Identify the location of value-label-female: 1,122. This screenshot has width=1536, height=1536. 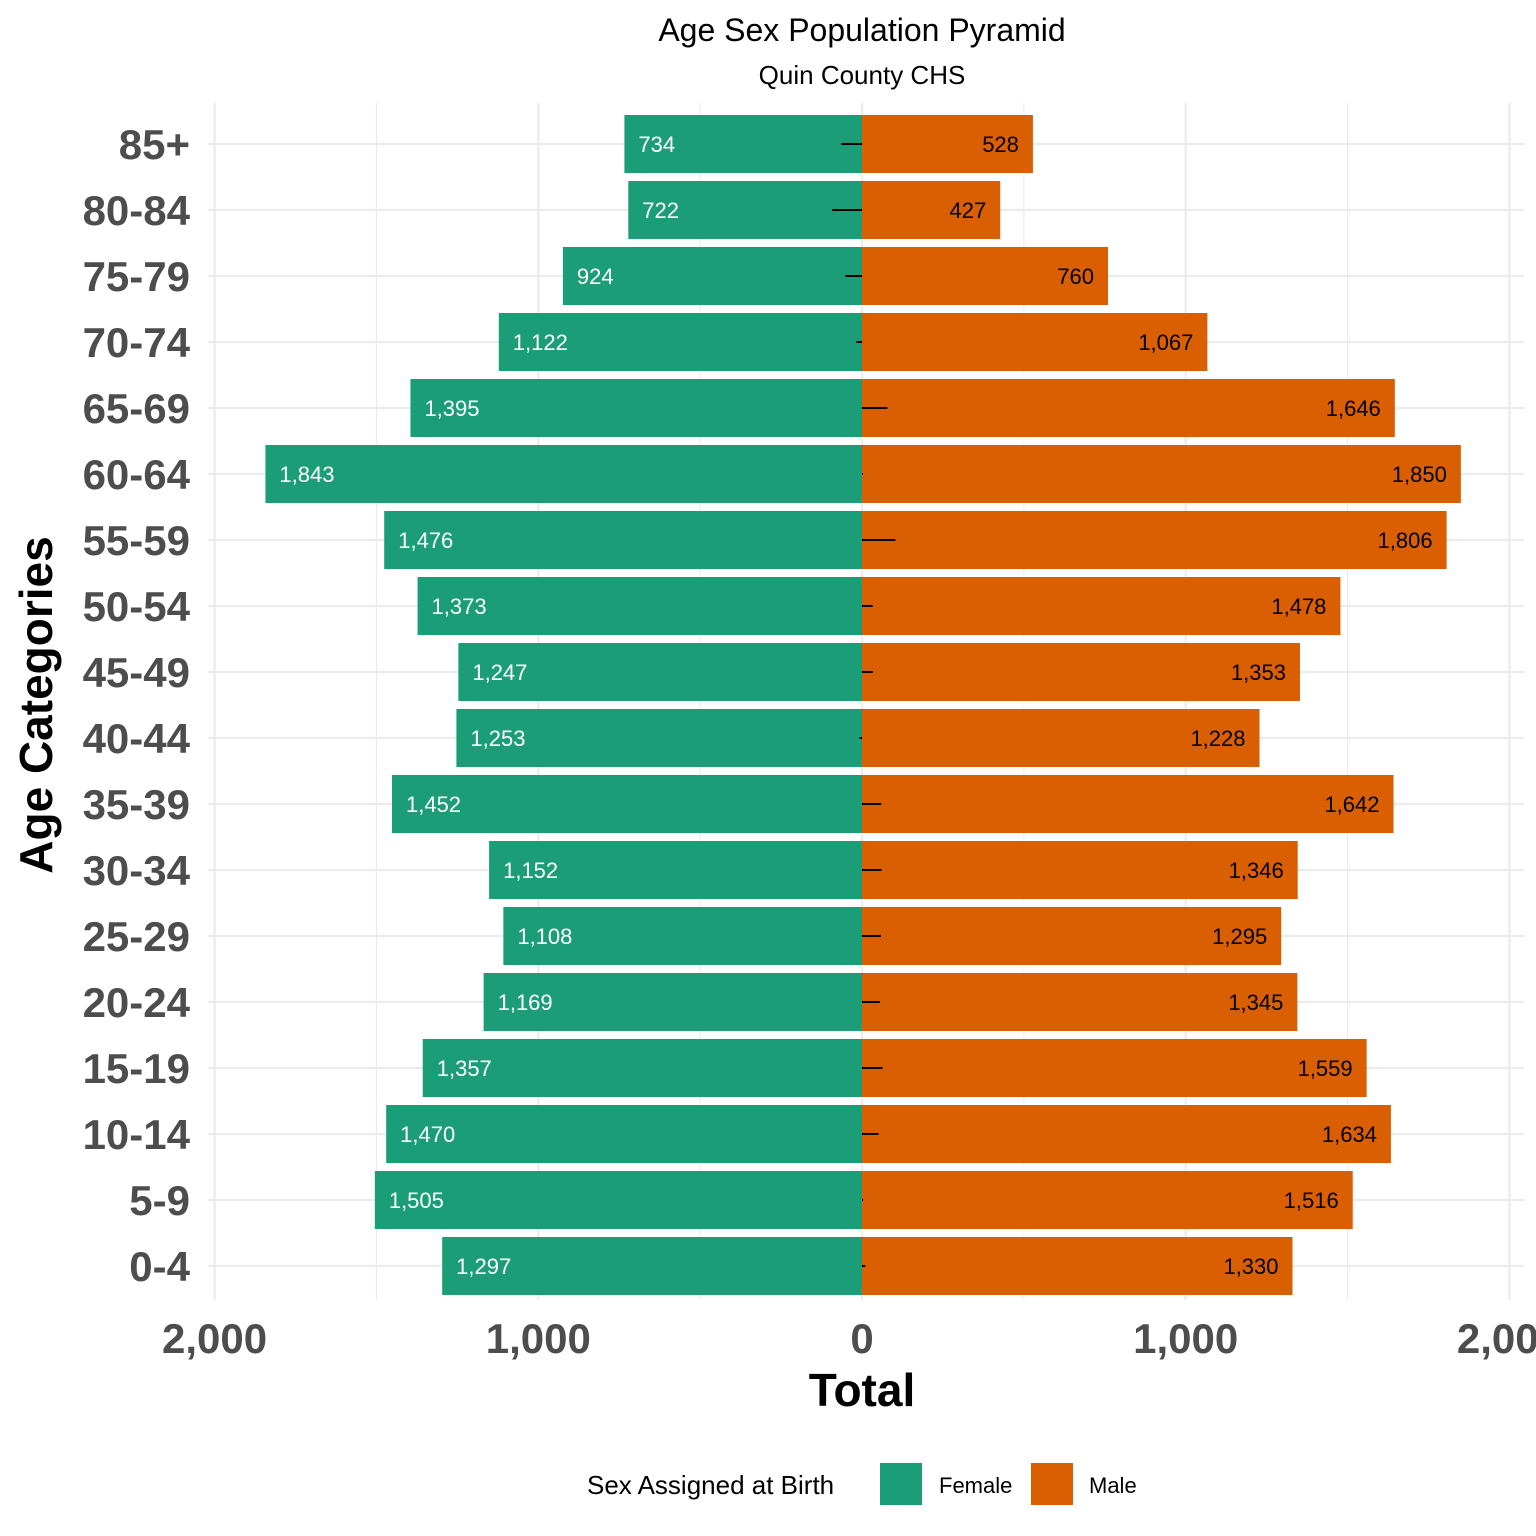
(540, 342).